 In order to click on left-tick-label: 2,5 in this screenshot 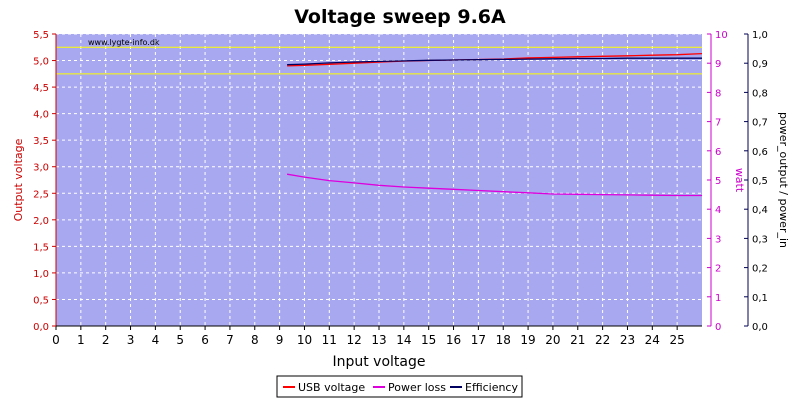, I will do `click(41, 194)`.